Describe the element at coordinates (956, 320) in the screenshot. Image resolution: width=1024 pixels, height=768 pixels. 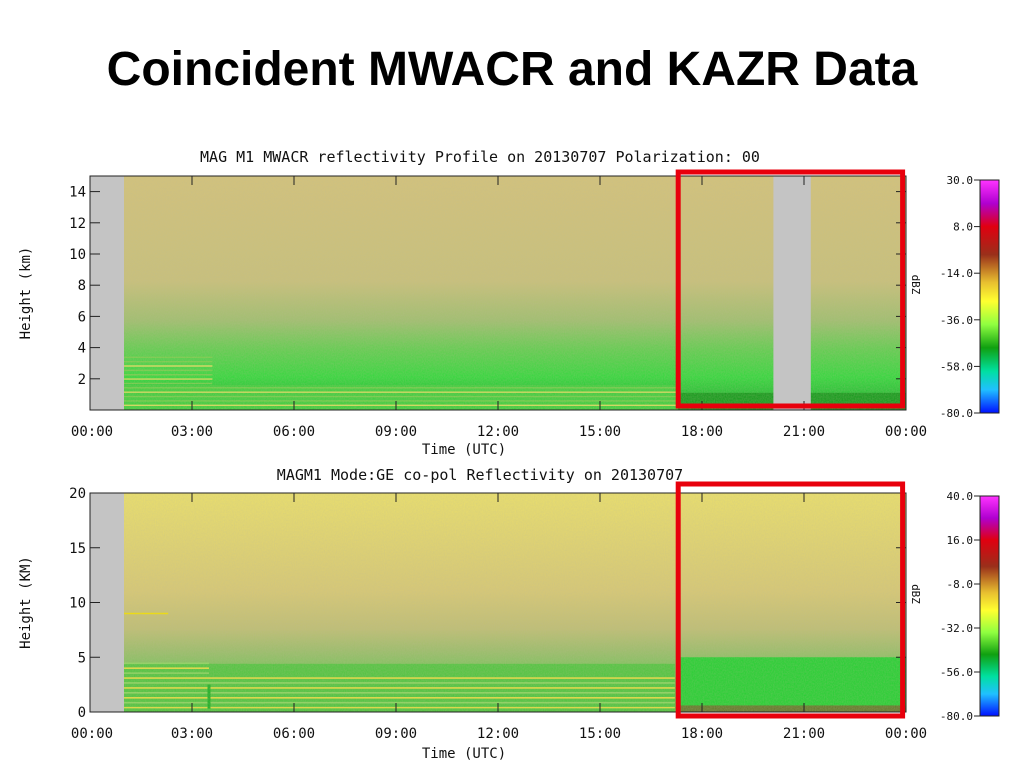
I see `colorbar-tick-label: -36.0` at that location.